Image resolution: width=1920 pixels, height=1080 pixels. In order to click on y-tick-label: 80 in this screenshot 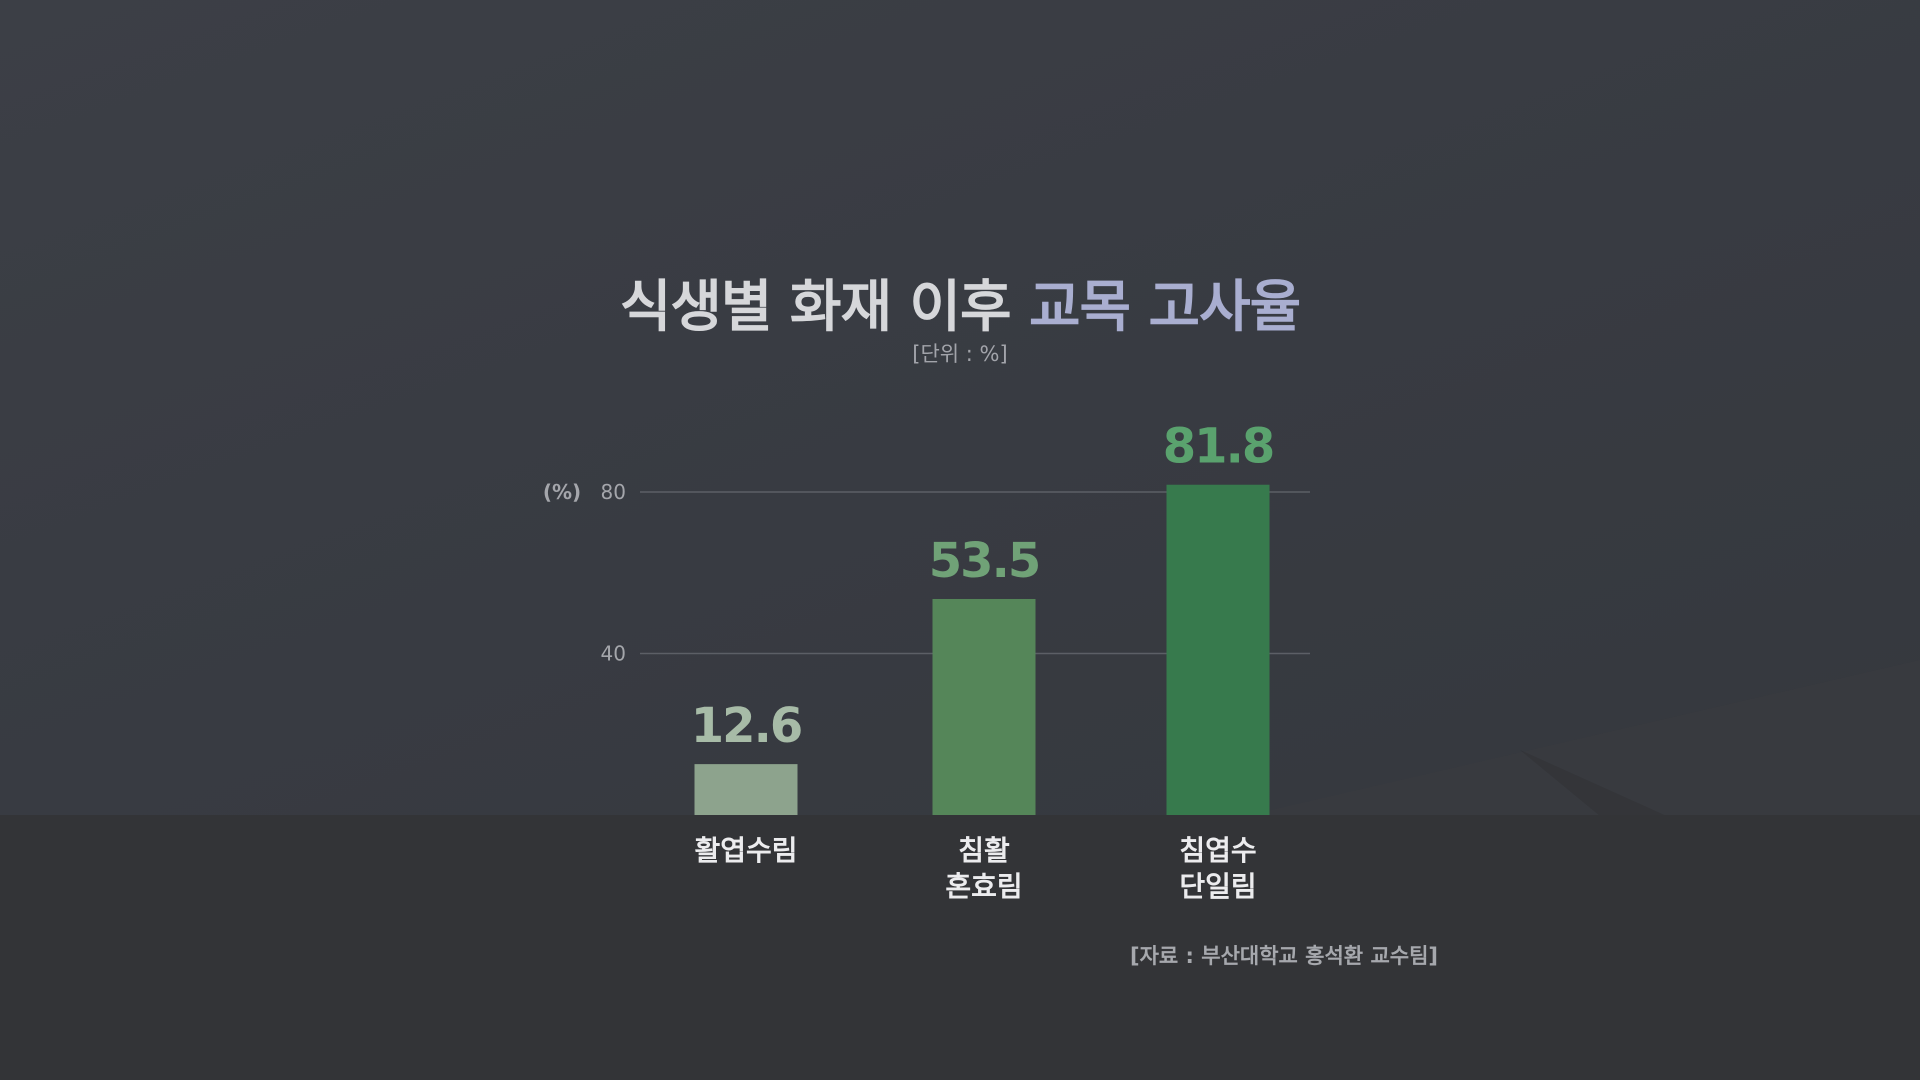, I will do `click(613, 492)`.